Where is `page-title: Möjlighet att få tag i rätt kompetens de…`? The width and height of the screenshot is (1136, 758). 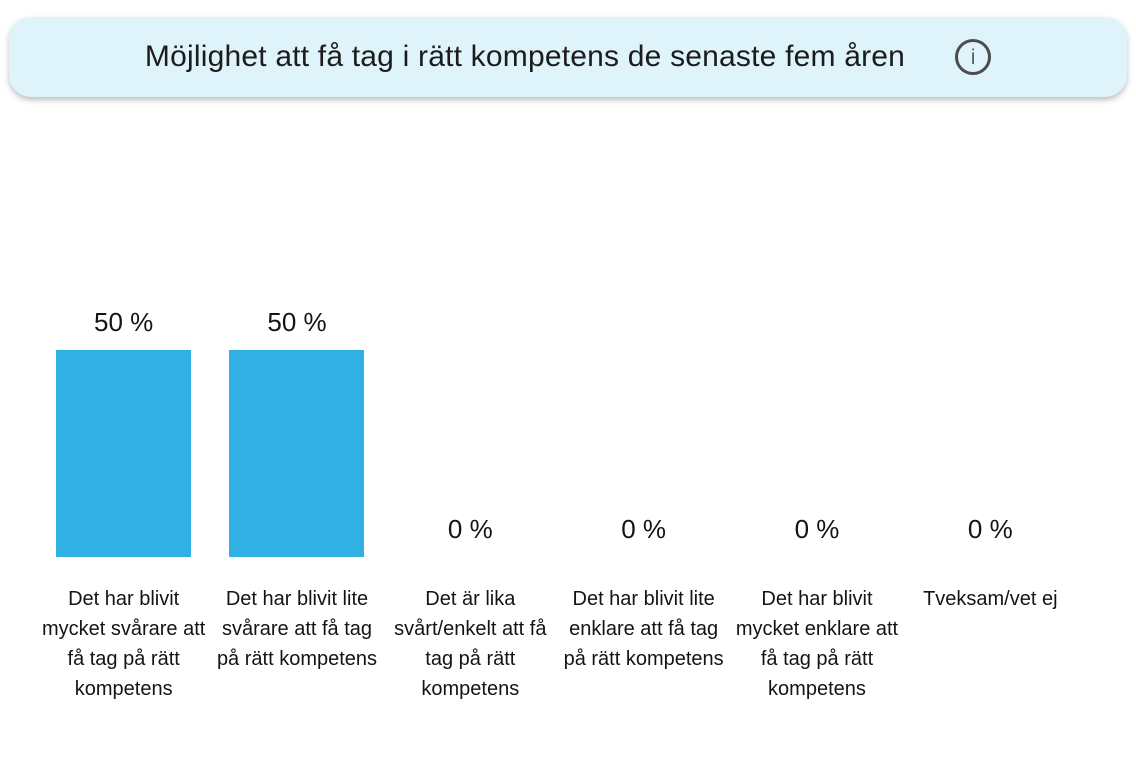
page-title: Möjlighet att få tag i rätt kompetens de… is located at coordinates (525, 56).